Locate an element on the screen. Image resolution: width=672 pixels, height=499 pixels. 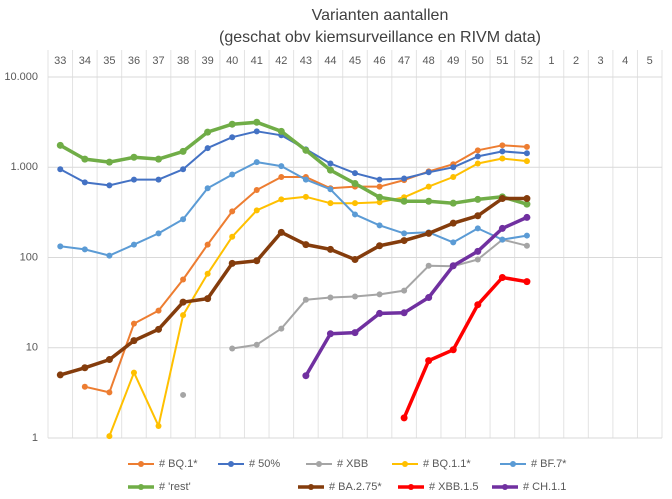
x-tick-label: 52 is located at coordinates (527, 61).